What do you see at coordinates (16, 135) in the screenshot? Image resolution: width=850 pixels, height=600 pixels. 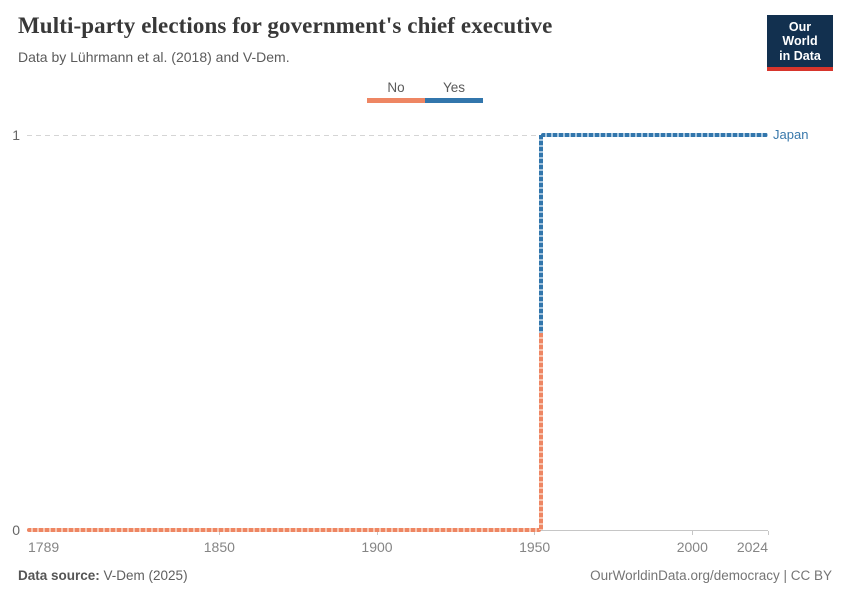 I see `y-tick-label: 1` at bounding box center [16, 135].